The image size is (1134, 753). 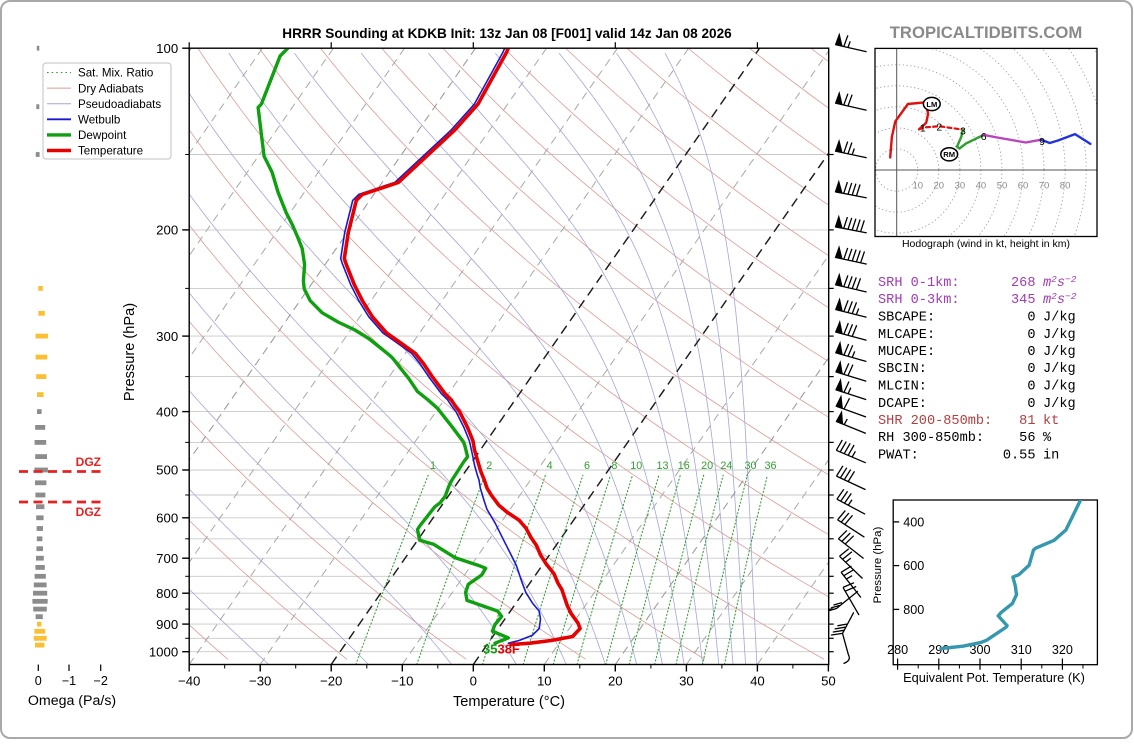 I want to click on svg-text: RH 300-850mb:, so click(x=931, y=438).